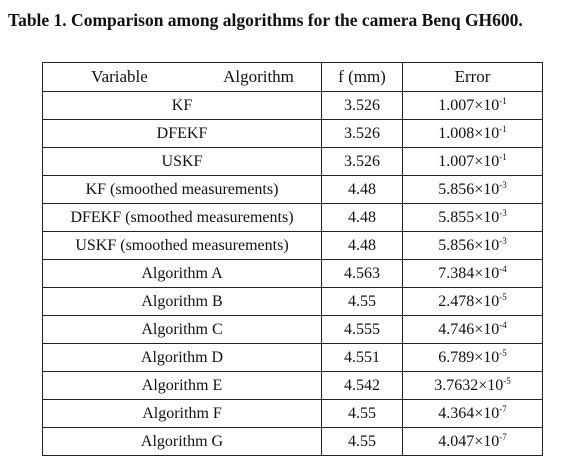 The height and width of the screenshot is (466, 578). What do you see at coordinates (182, 413) in the screenshot?
I see `method-cell: Algorithm F` at bounding box center [182, 413].